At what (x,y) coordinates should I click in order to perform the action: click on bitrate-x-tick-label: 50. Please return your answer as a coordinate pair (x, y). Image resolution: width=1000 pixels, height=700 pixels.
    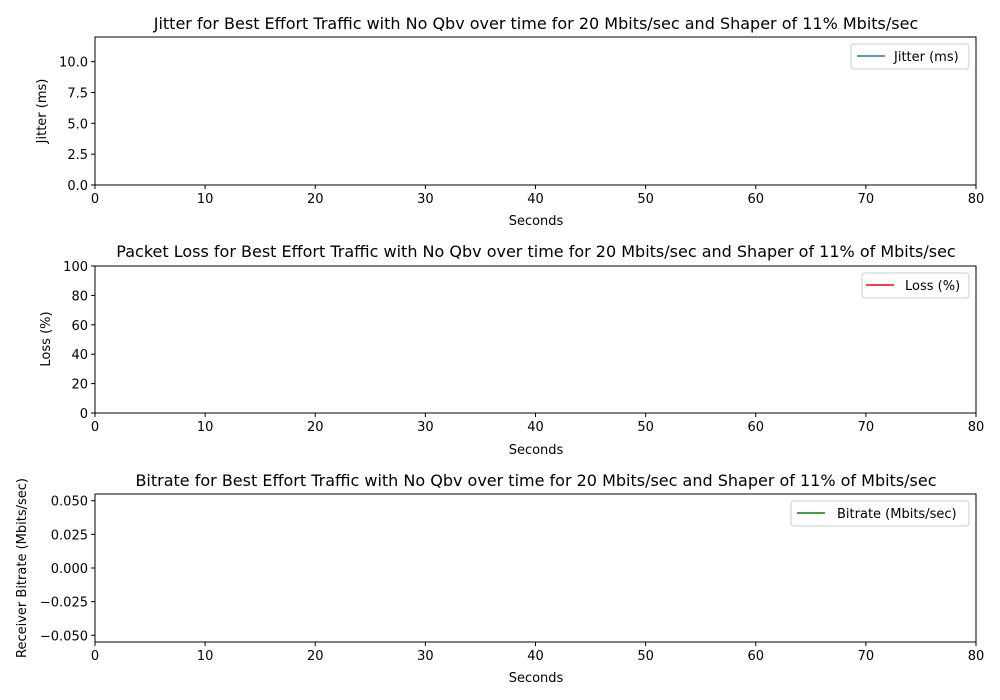
    Looking at the image, I should click on (645, 656).